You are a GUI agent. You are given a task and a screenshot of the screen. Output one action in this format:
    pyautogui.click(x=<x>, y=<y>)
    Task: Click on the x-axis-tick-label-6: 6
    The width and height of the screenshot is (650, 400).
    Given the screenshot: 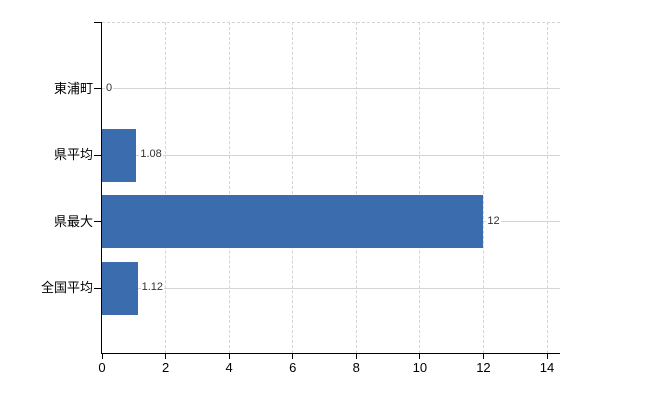 What is the action you would take?
    pyautogui.click(x=293, y=367)
    